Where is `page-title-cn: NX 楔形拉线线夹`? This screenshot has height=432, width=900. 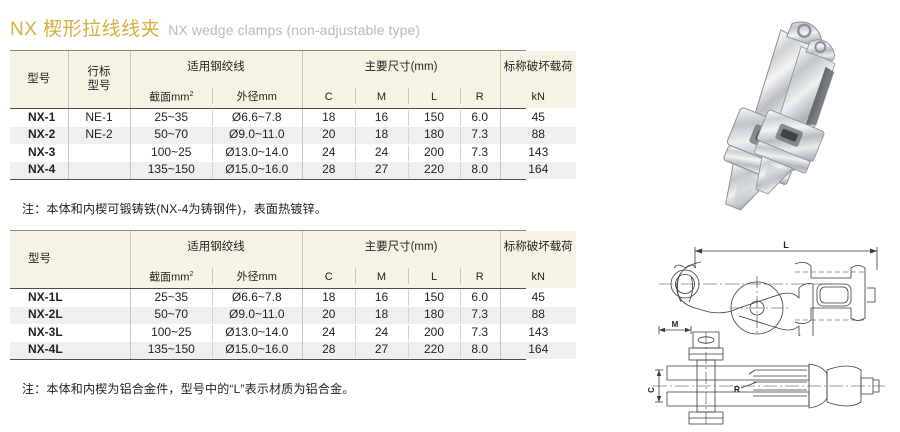 page-title-cn: NX 楔形拉线线夹 is located at coordinates (85, 29).